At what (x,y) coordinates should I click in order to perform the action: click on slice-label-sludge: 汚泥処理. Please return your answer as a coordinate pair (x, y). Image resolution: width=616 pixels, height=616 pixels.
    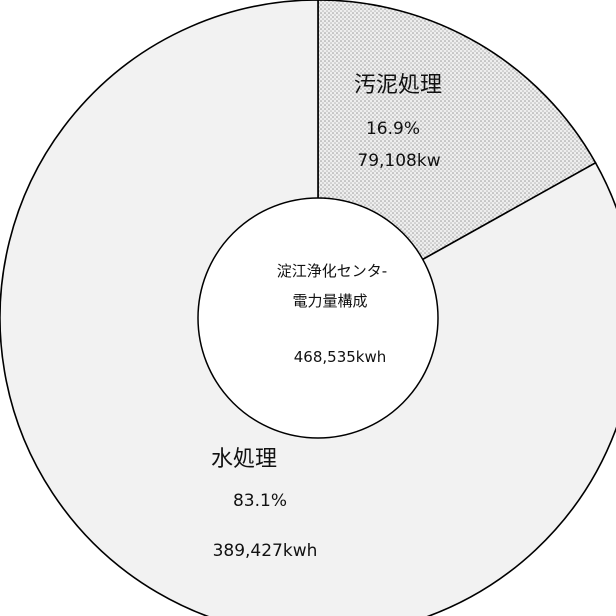
    Looking at the image, I should click on (398, 85).